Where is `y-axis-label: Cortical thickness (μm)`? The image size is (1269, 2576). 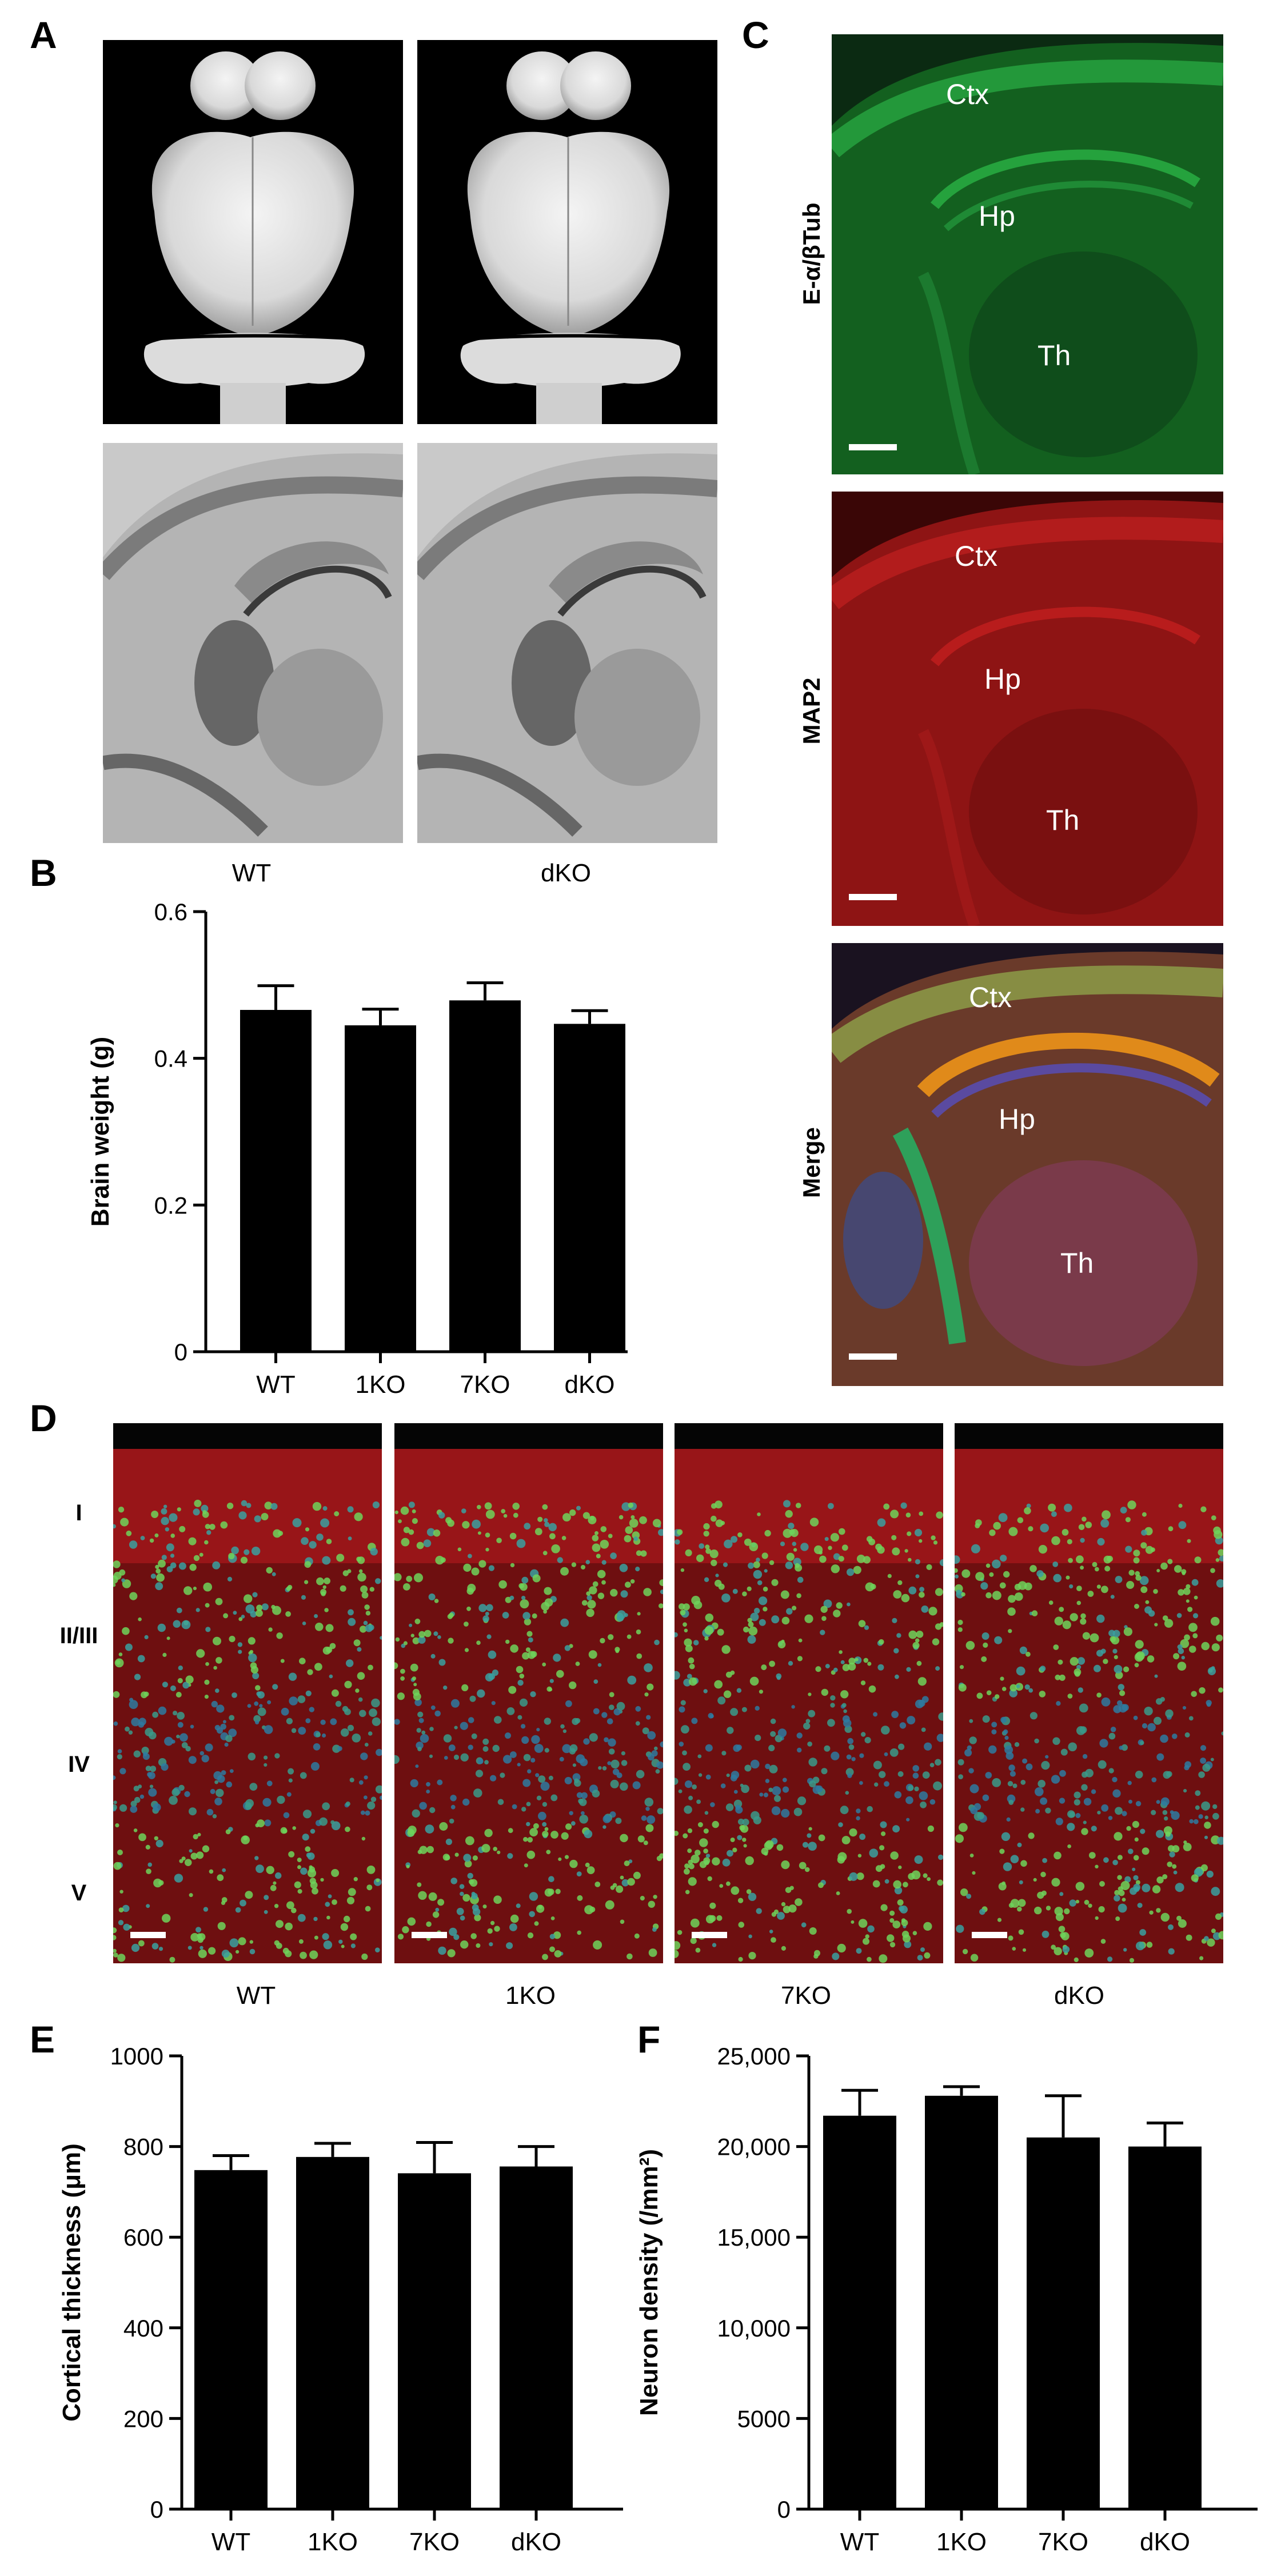
y-axis-label: Cortical thickness (μm) is located at coordinates (72, 2282).